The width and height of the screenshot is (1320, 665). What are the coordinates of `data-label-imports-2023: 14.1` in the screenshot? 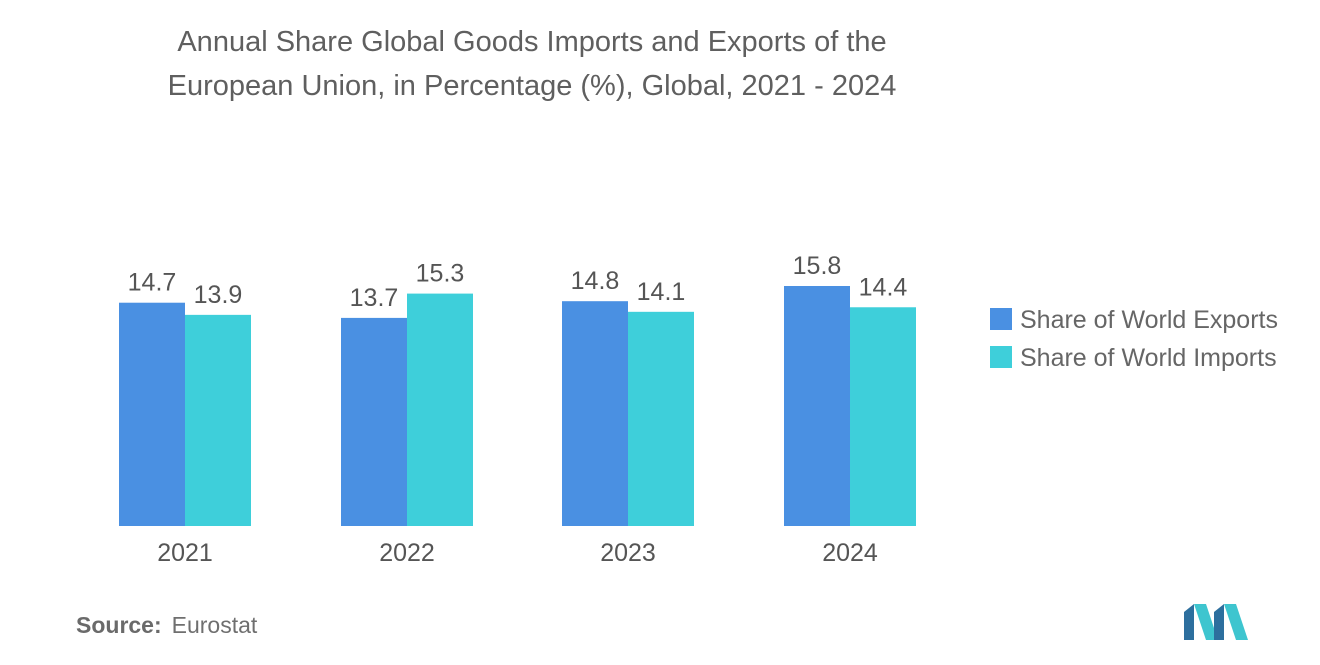 It's located at (661, 292).